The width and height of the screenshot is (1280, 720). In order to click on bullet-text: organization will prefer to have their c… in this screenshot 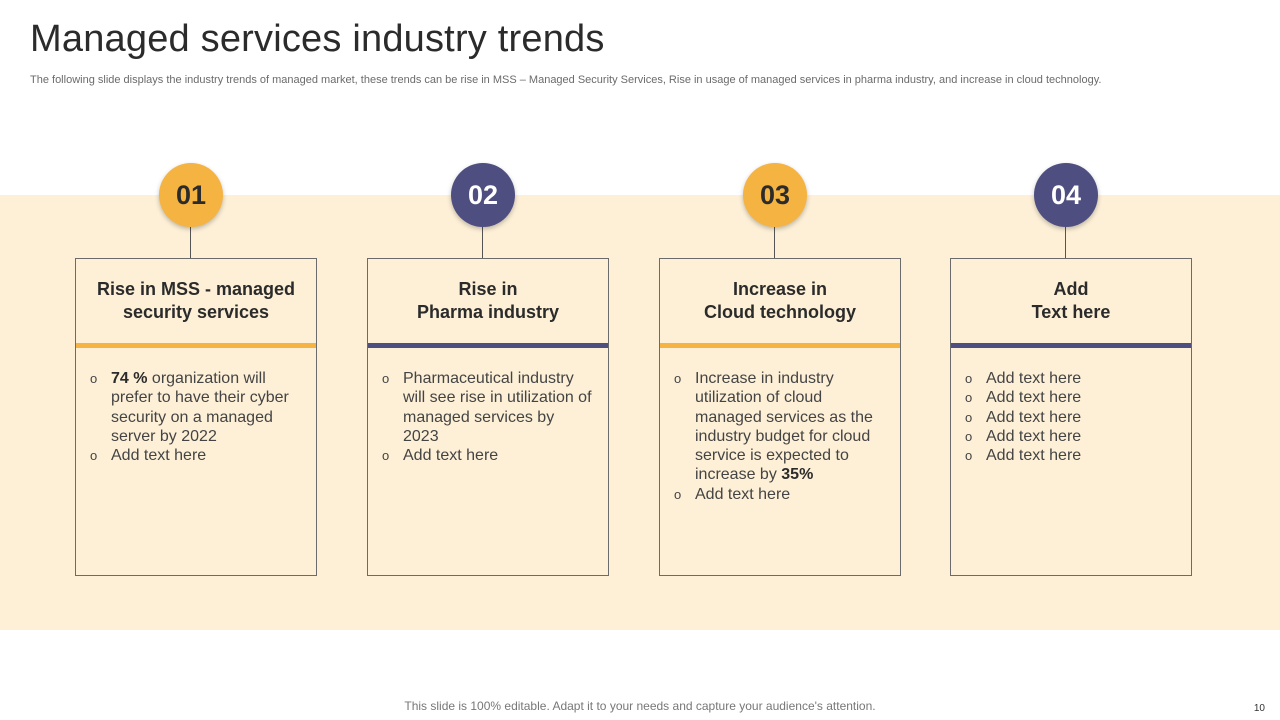, I will do `click(200, 407)`.